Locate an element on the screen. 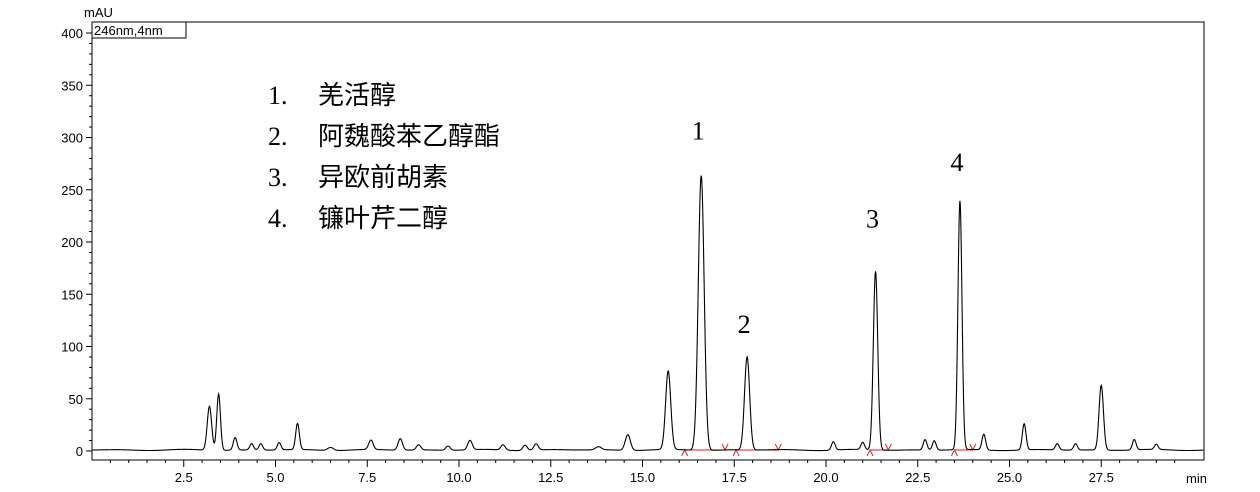 The width and height of the screenshot is (1260, 492). x-tick-label: 22.5 is located at coordinates (917, 477).